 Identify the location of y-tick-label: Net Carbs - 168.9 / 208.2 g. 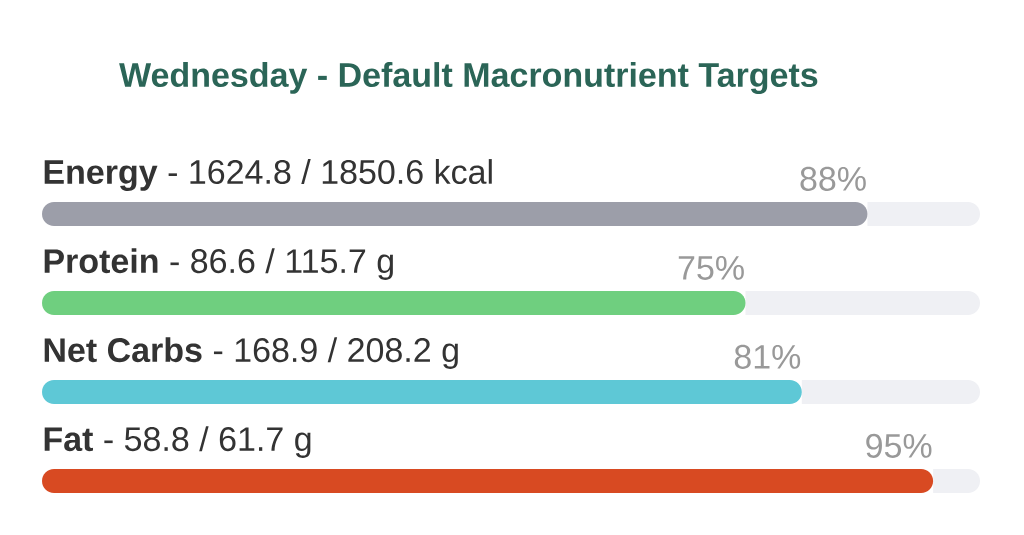
(251, 353).